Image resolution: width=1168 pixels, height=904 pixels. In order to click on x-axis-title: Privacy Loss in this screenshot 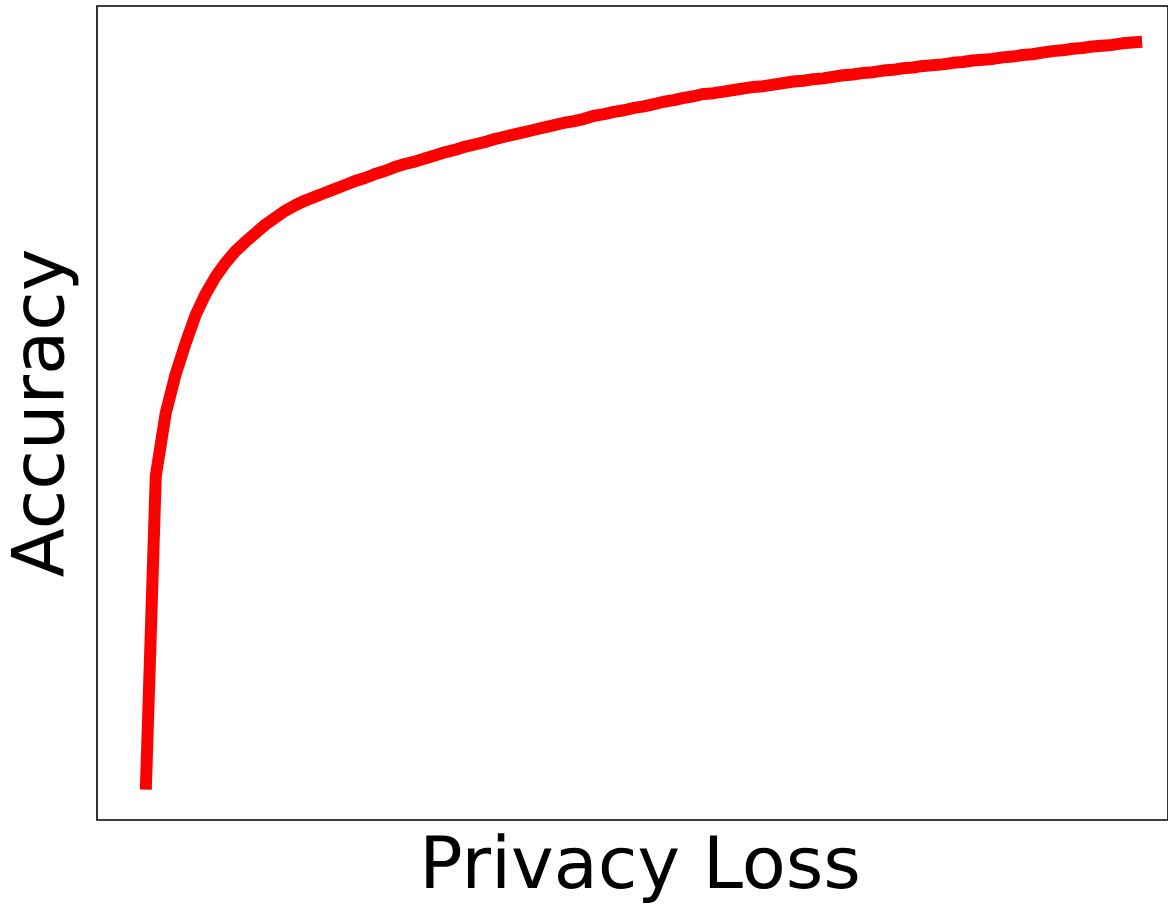, I will do `click(642, 868)`.